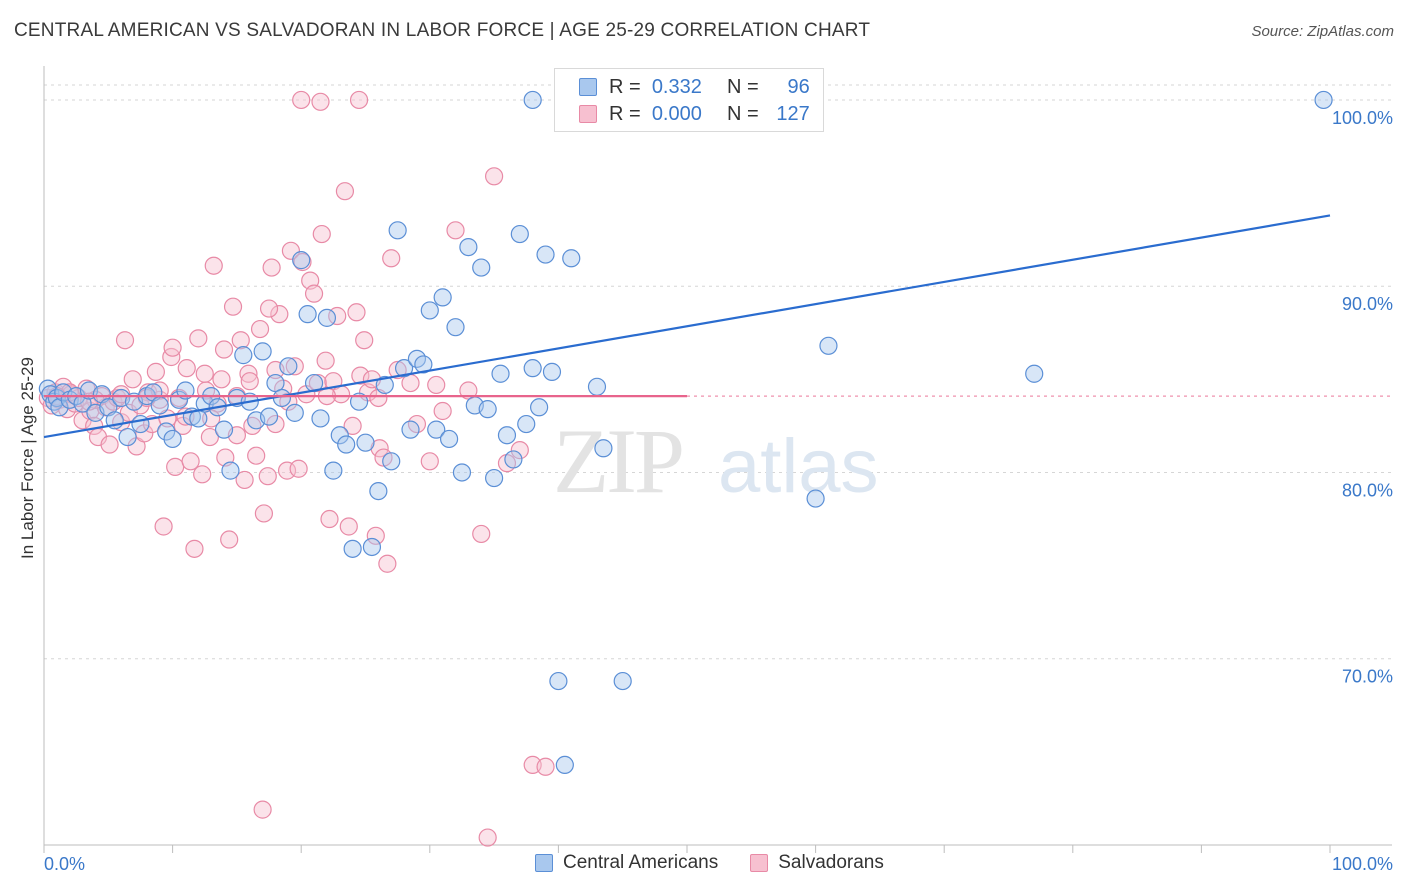 This screenshot has height=892, width=1406. Describe the element at coordinates (1367, 304) in the screenshot. I see `y-tick-label-1: 90.0%` at that location.